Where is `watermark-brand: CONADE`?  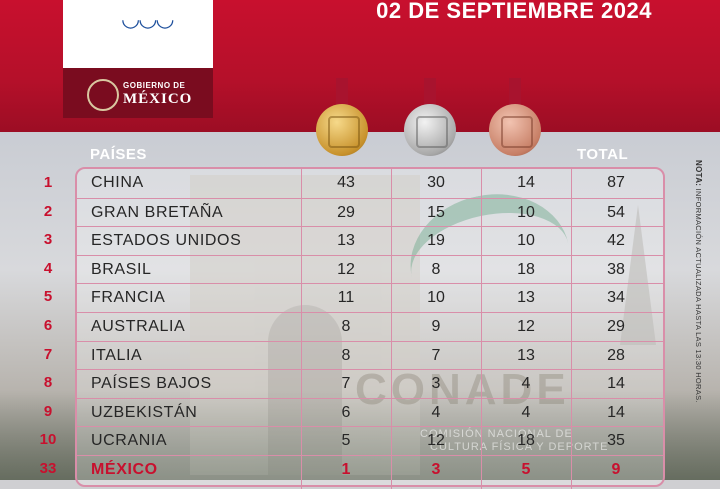 watermark-brand: CONADE is located at coordinates (462, 389).